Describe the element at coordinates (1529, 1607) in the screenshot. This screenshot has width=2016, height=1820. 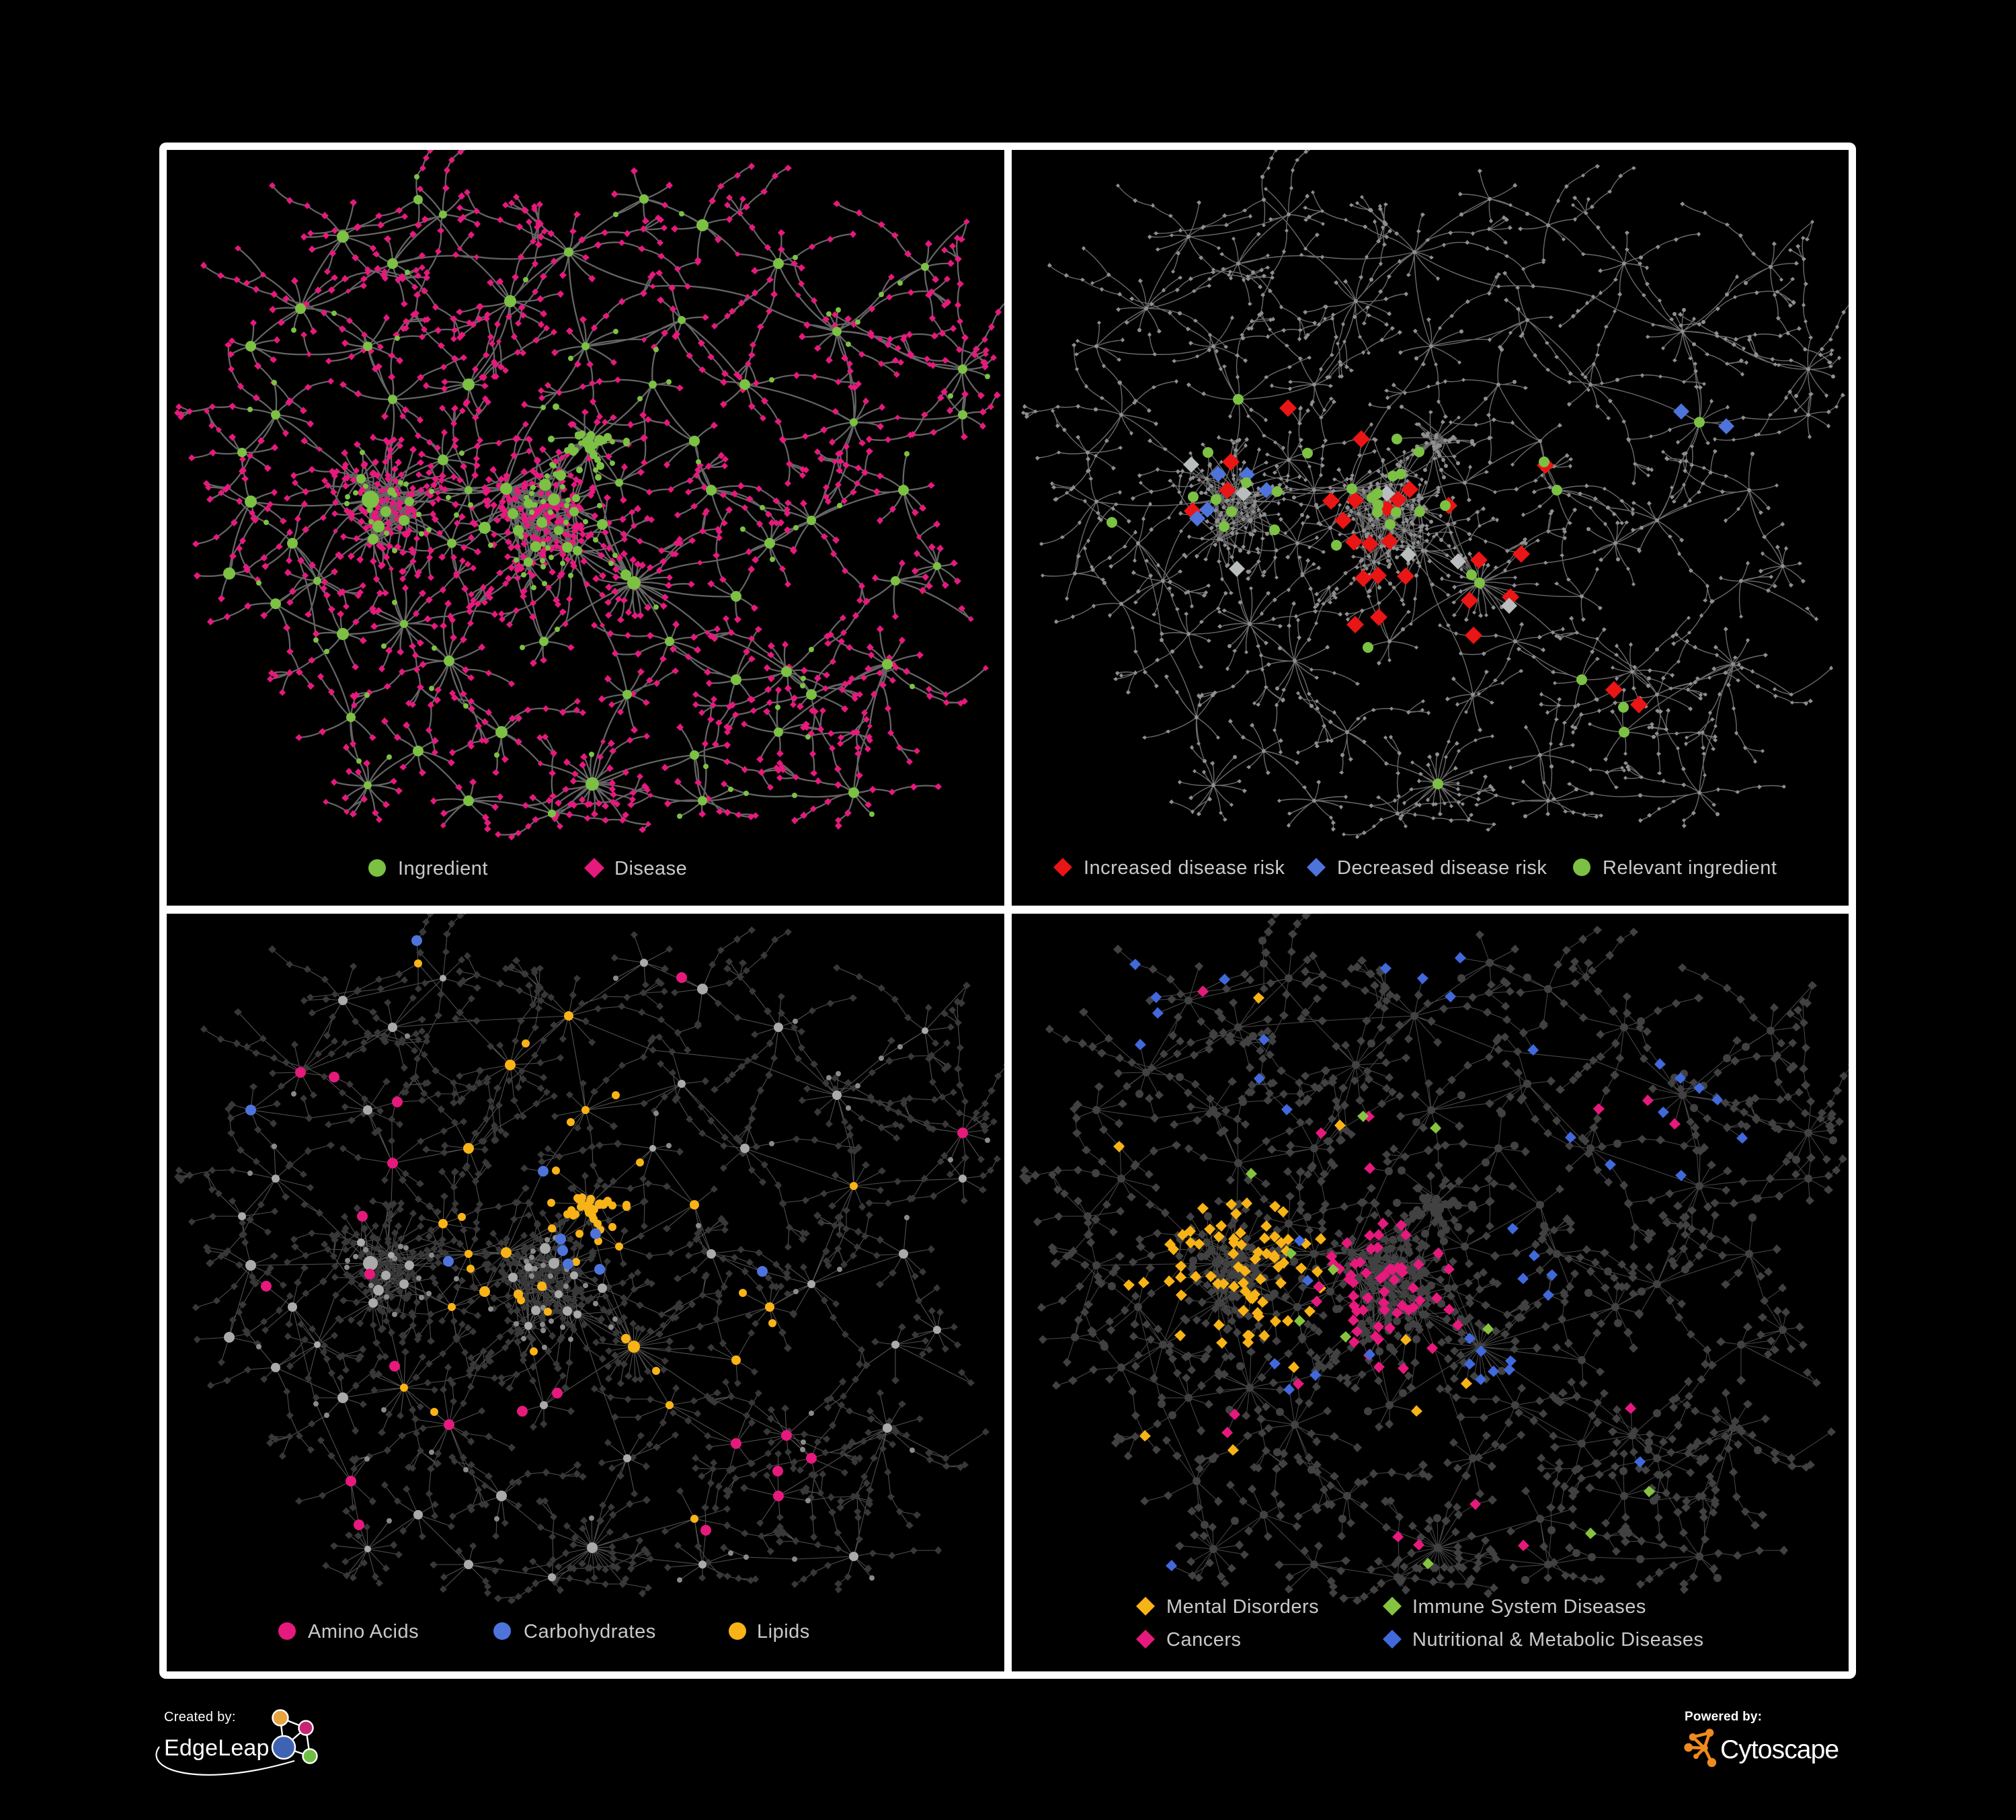
I see `svg-text: Immune System Diseases` at that location.